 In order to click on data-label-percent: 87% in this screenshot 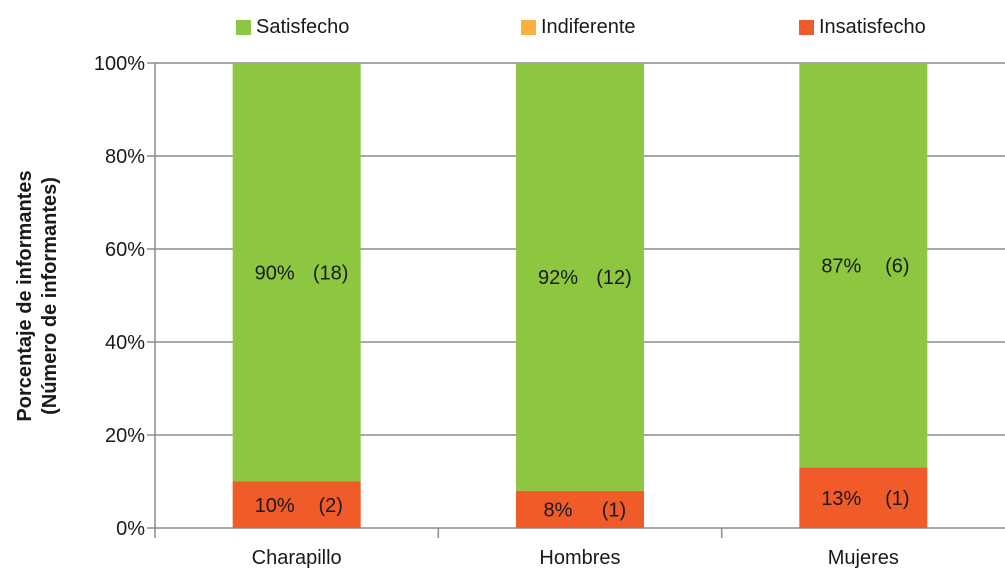, I will do `click(841, 266)`.